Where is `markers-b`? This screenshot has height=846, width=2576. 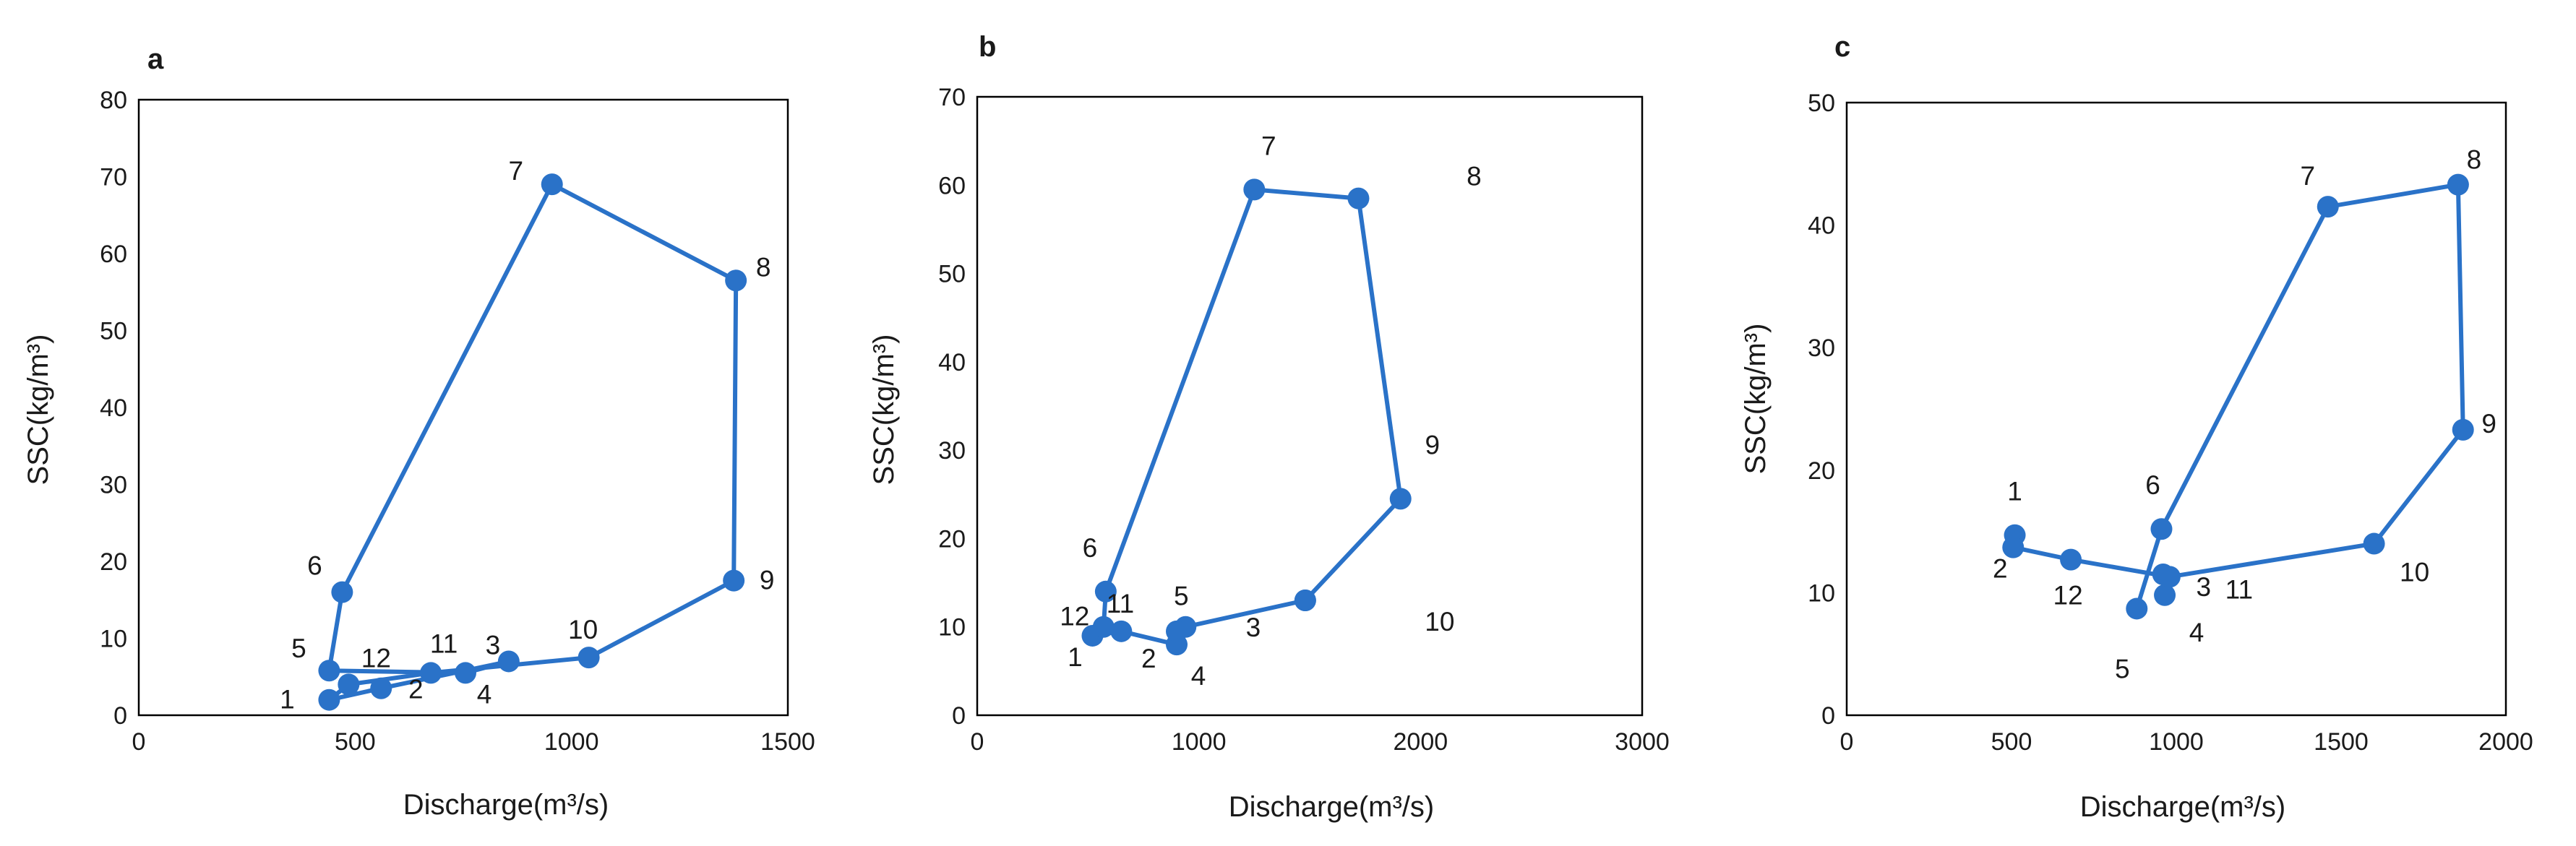
markers-b is located at coordinates (1247, 417).